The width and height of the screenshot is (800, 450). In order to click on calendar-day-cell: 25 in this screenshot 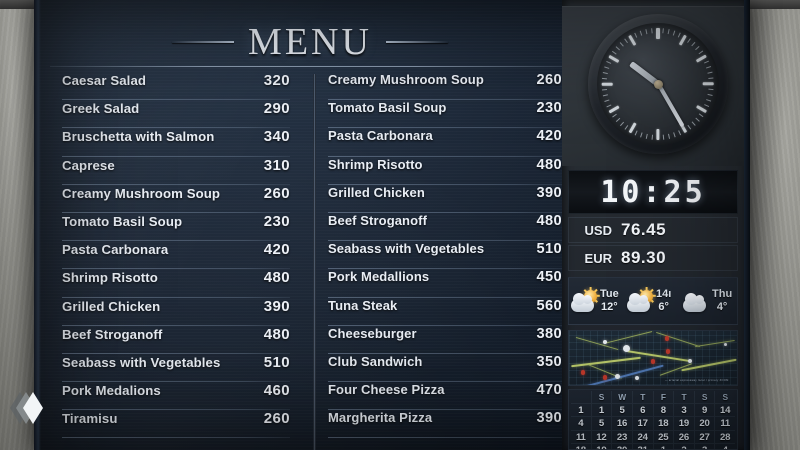, I will do `click(664, 437)`.